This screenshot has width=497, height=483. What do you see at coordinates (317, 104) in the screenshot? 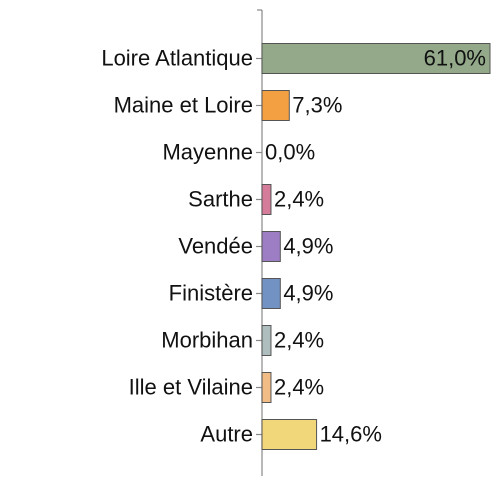
I see `value-label: 7,3%` at bounding box center [317, 104].